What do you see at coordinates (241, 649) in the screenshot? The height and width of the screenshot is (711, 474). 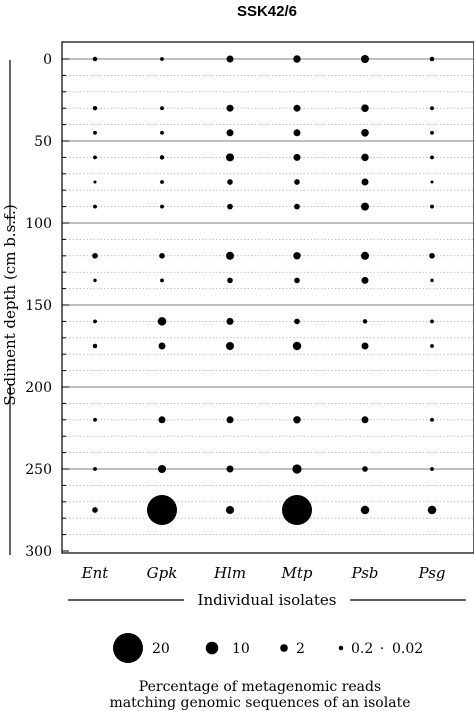 I see `legend-label: 10` at bounding box center [241, 649].